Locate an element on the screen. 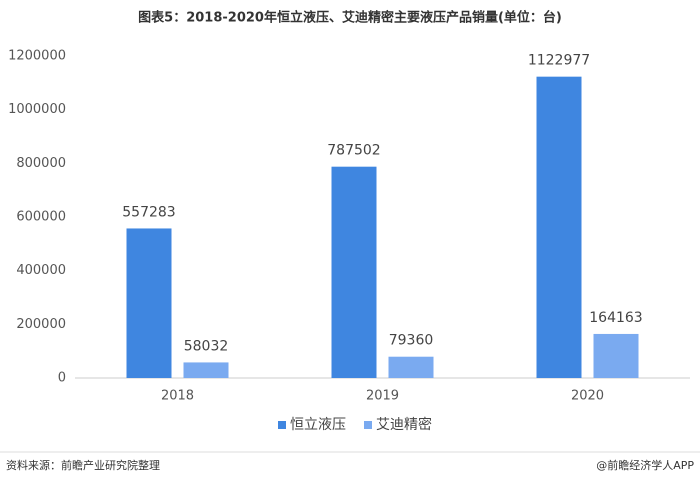 This screenshot has height=485, width=700. y-tick-label: 1200000 is located at coordinates (37, 56).